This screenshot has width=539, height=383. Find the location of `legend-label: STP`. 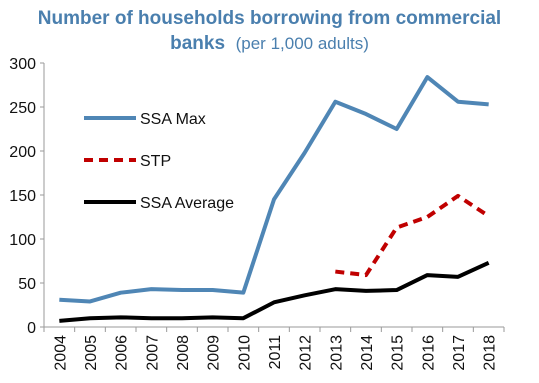

legend-label: STP is located at coordinates (155, 161).